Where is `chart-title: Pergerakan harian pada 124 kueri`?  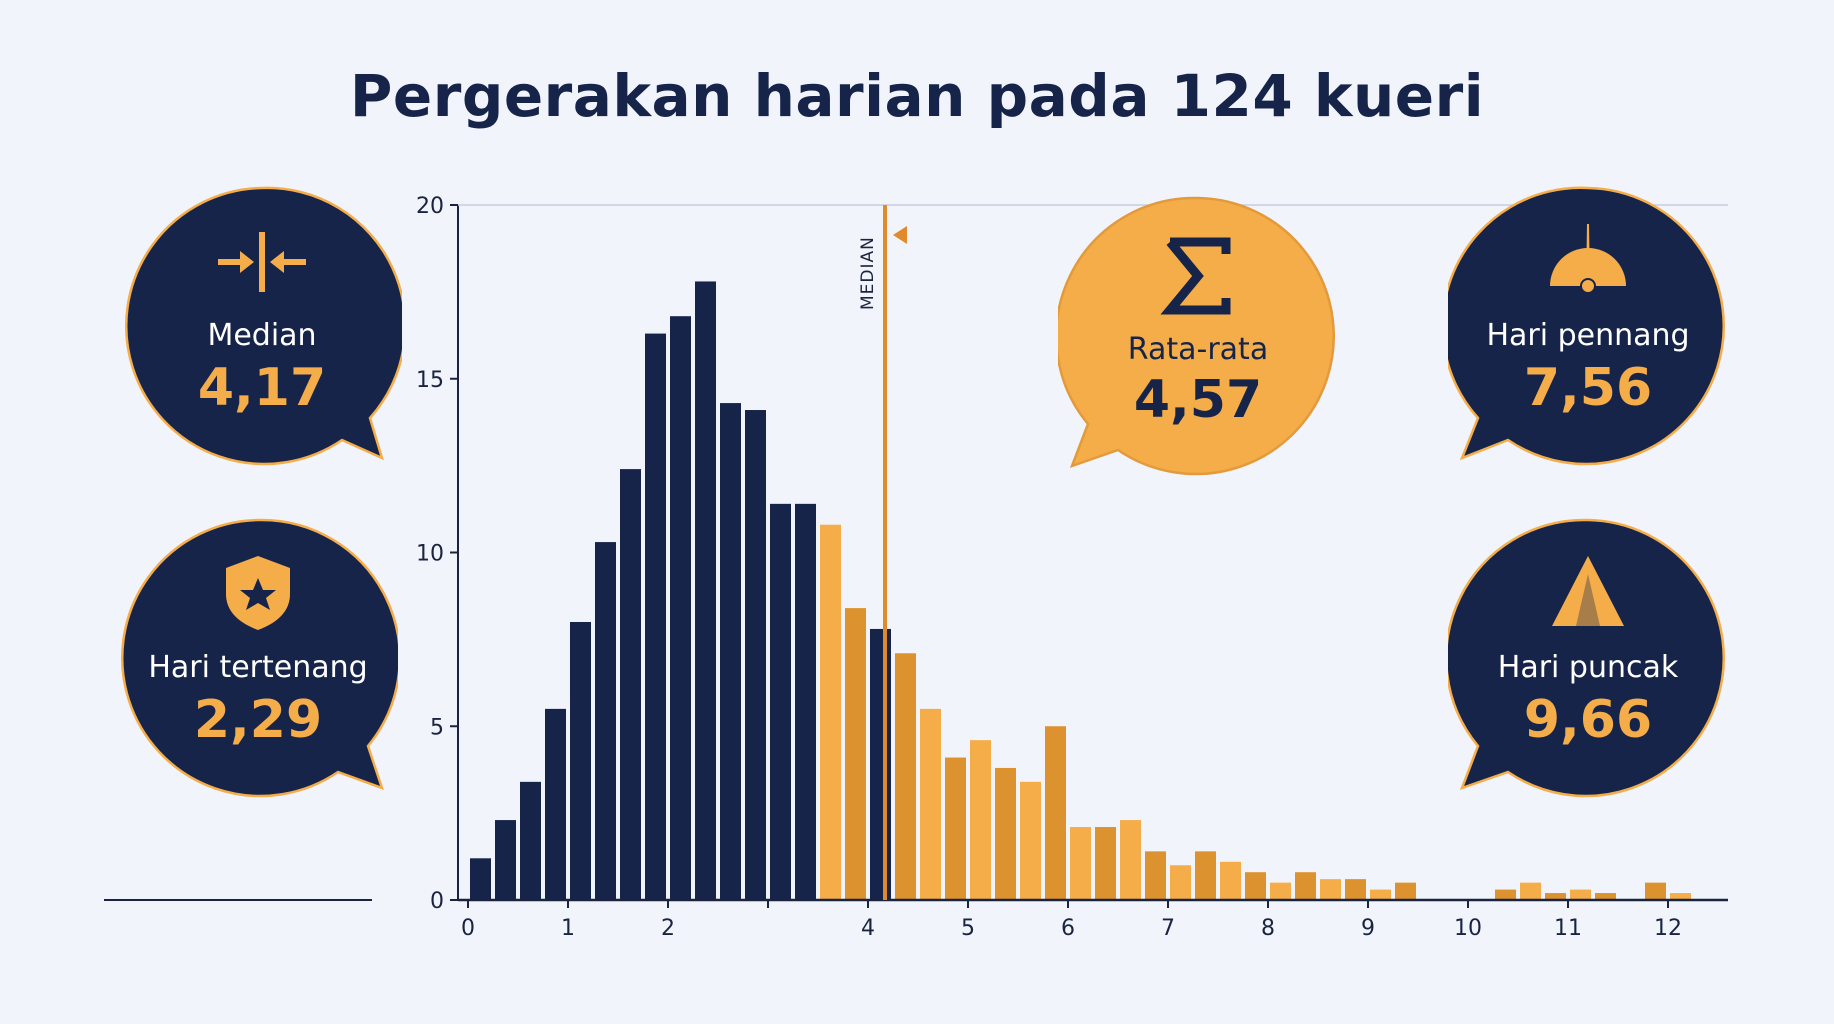 chart-title: Pergerakan harian pada 124 kueri is located at coordinates (917, 96).